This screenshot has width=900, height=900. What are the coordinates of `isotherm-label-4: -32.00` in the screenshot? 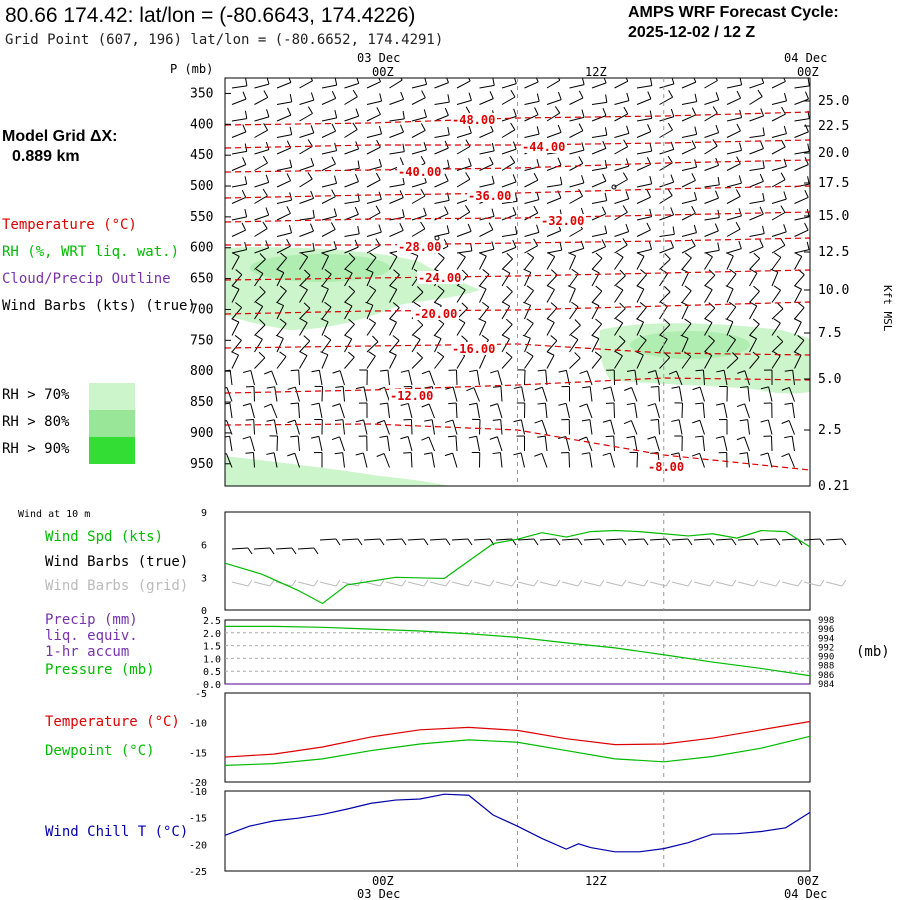 It's located at (562, 221).